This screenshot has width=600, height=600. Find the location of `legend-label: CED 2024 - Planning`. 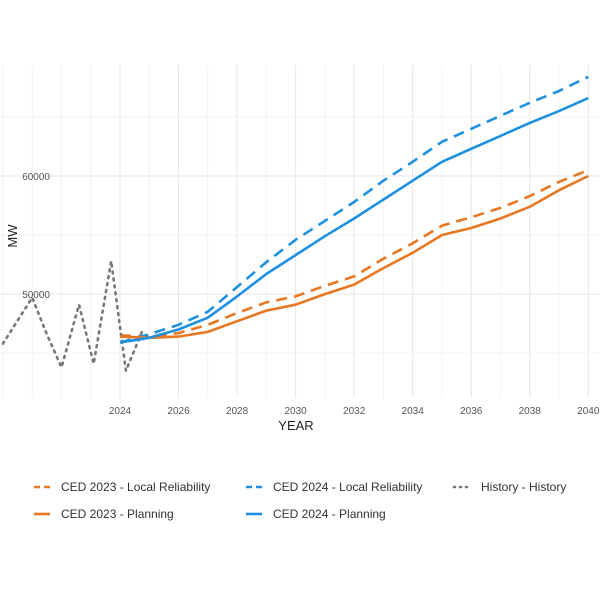

legend-label: CED 2024 - Planning is located at coordinates (329, 514).